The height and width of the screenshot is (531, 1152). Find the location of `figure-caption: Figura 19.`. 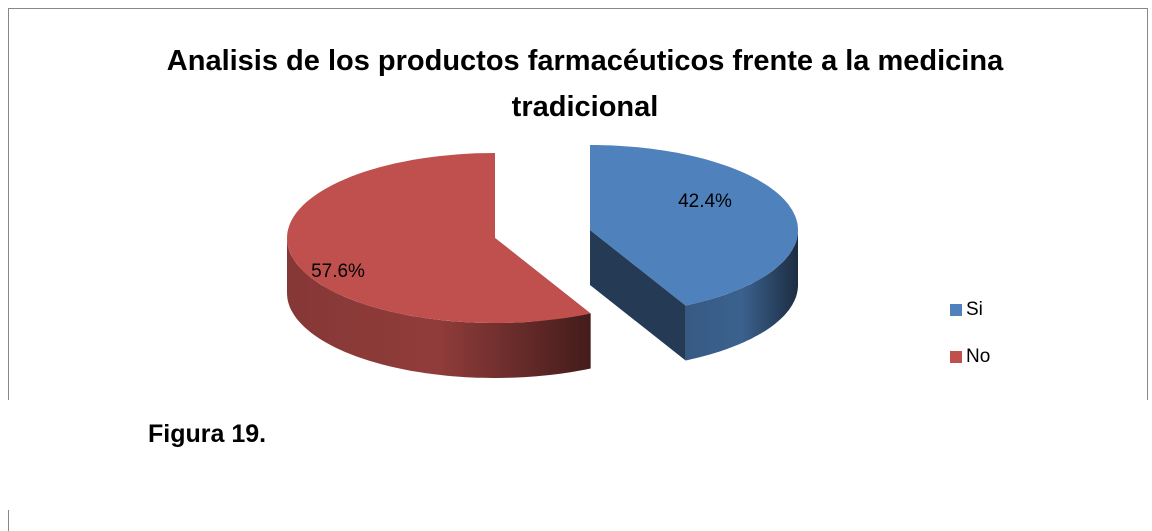

figure-caption: Figura 19. is located at coordinates (207, 434).